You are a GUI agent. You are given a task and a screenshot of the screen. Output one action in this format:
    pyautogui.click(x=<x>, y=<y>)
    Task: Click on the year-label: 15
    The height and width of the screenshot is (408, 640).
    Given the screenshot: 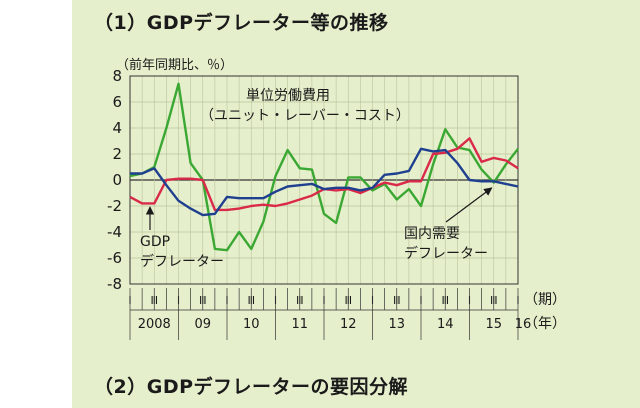 What is the action you would take?
    pyautogui.click(x=493, y=324)
    